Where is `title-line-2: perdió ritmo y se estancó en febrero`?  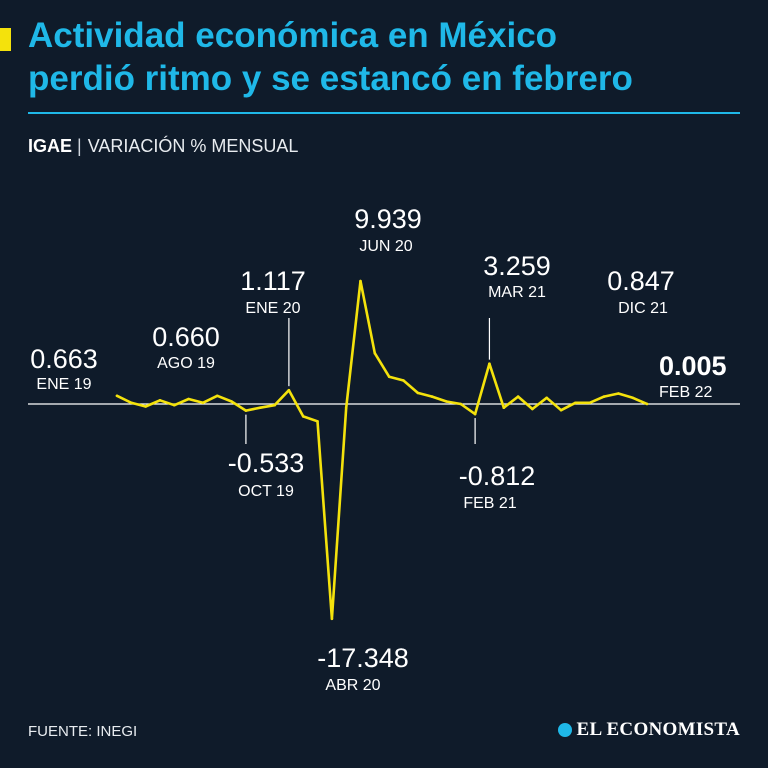 title-line-2: perdió ritmo y se estancó en febrero is located at coordinates (330, 78).